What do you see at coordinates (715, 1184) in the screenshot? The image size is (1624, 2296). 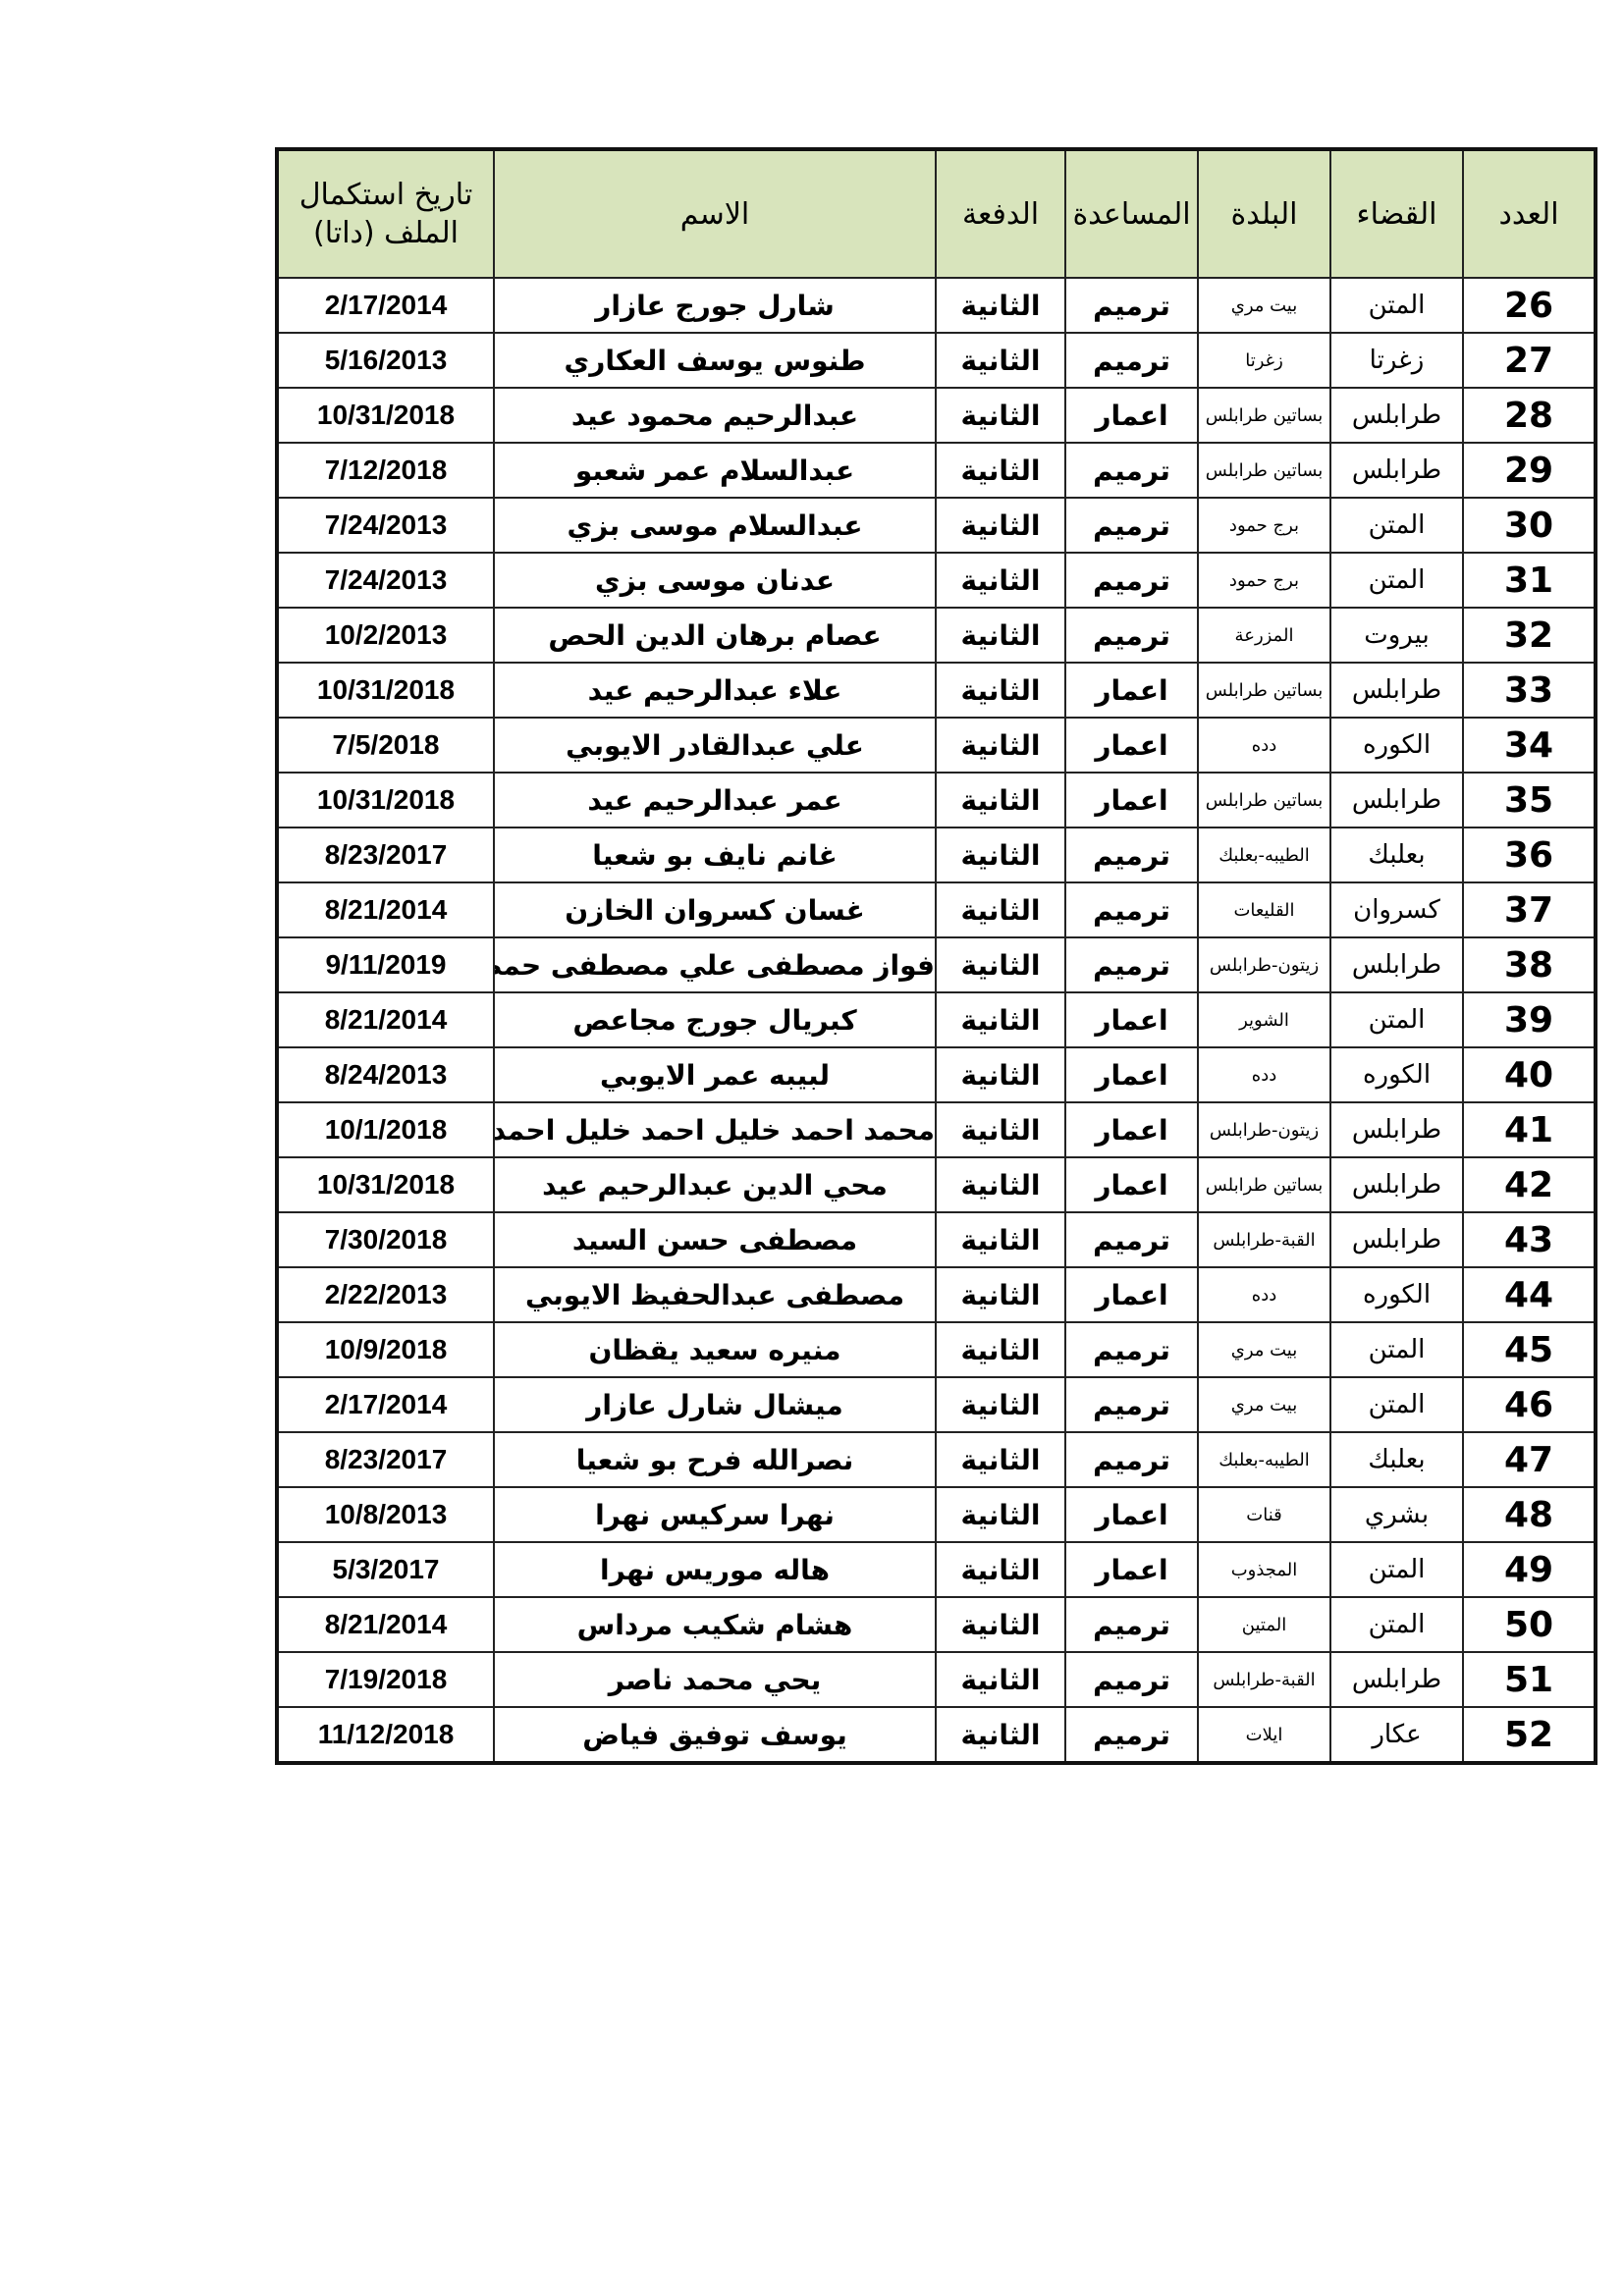 I see `table-cell: محي الدين عبدالرحيم عيد` at bounding box center [715, 1184].